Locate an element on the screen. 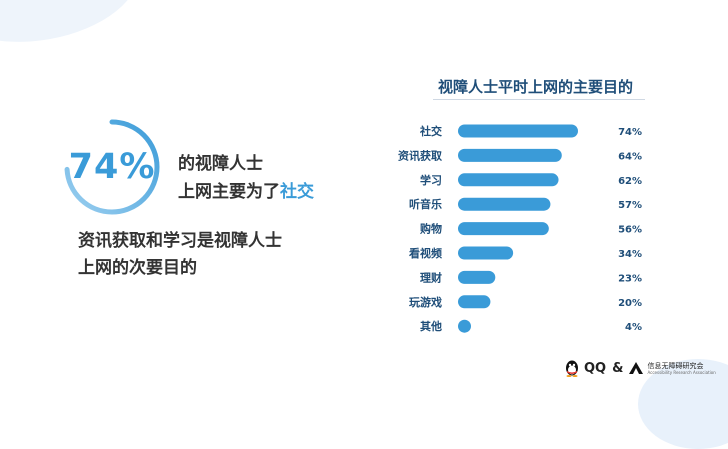 The image size is (728, 449). percent-ring is located at coordinates (112, 167).